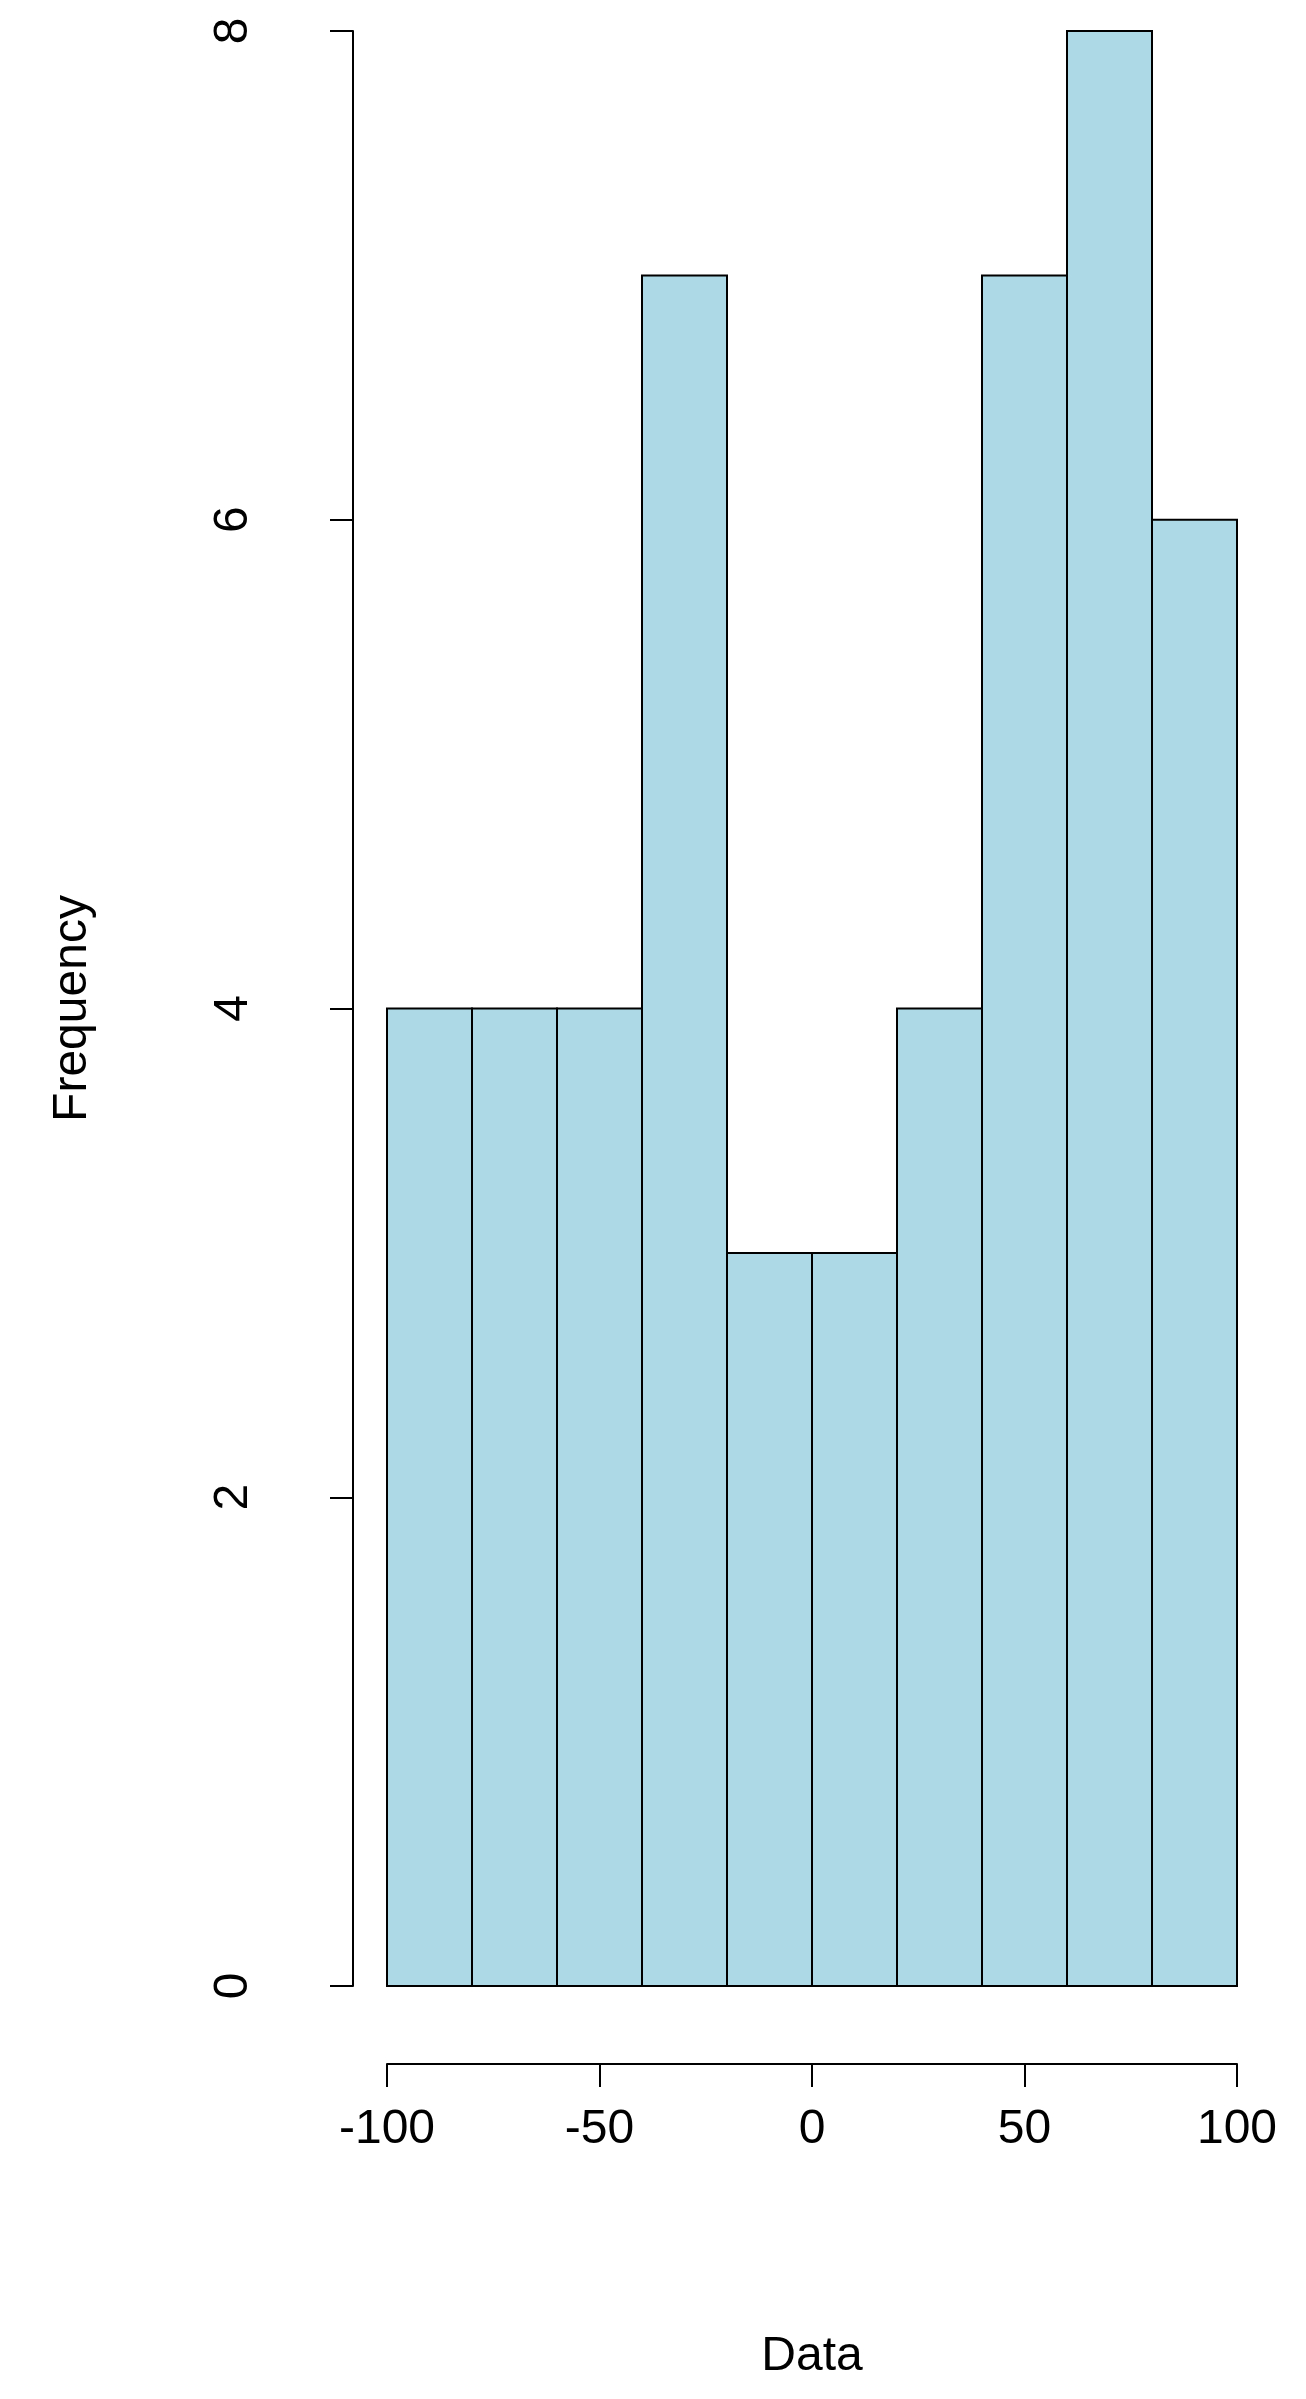 This screenshot has height=2399, width=1306. I want to click on y-tick-label: 0, so click(230, 1986).